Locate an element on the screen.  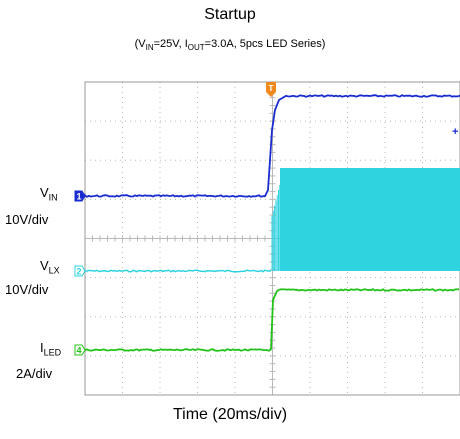
vlx-channel-marker: 2 is located at coordinates (80, 271).